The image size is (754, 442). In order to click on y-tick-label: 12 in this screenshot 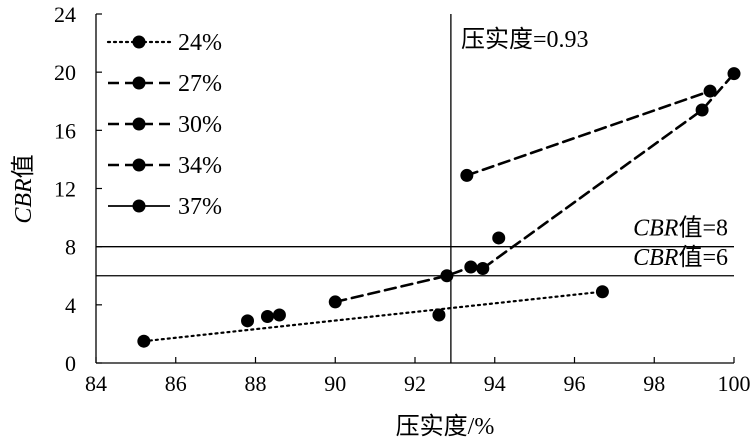, I will do `click(65, 189)`.